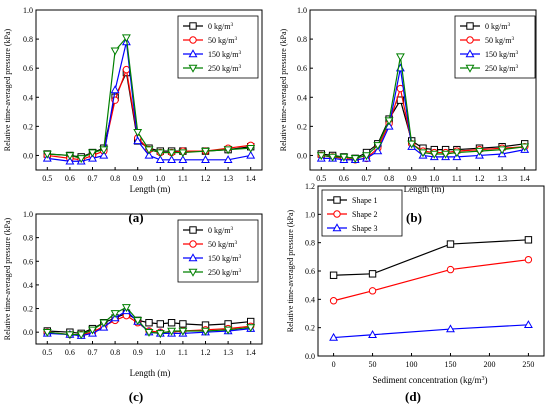 The image size is (550, 409). What do you see at coordinates (430, 380) in the screenshot?
I see `x-axis-label: Sediment concentration (kg/m3)` at bounding box center [430, 380].